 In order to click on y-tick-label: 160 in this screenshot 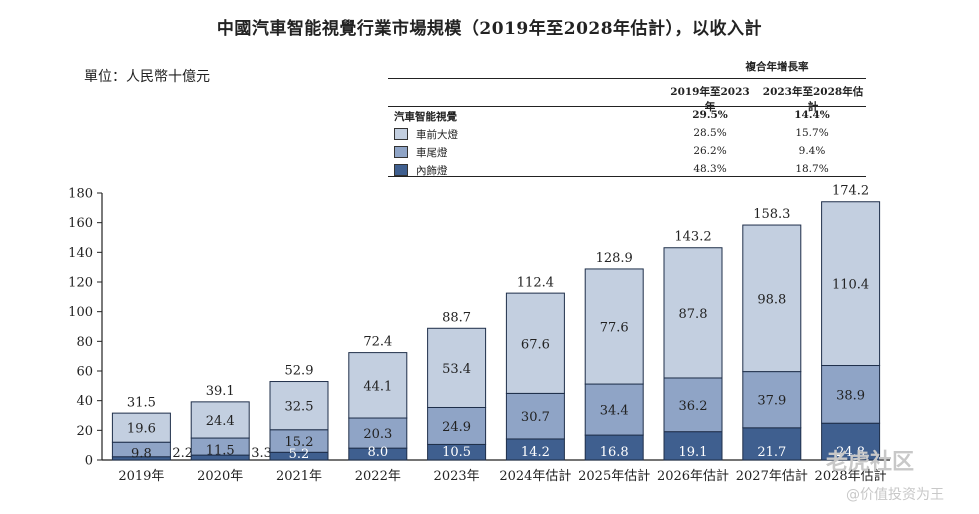, I will do `click(80, 223)`.